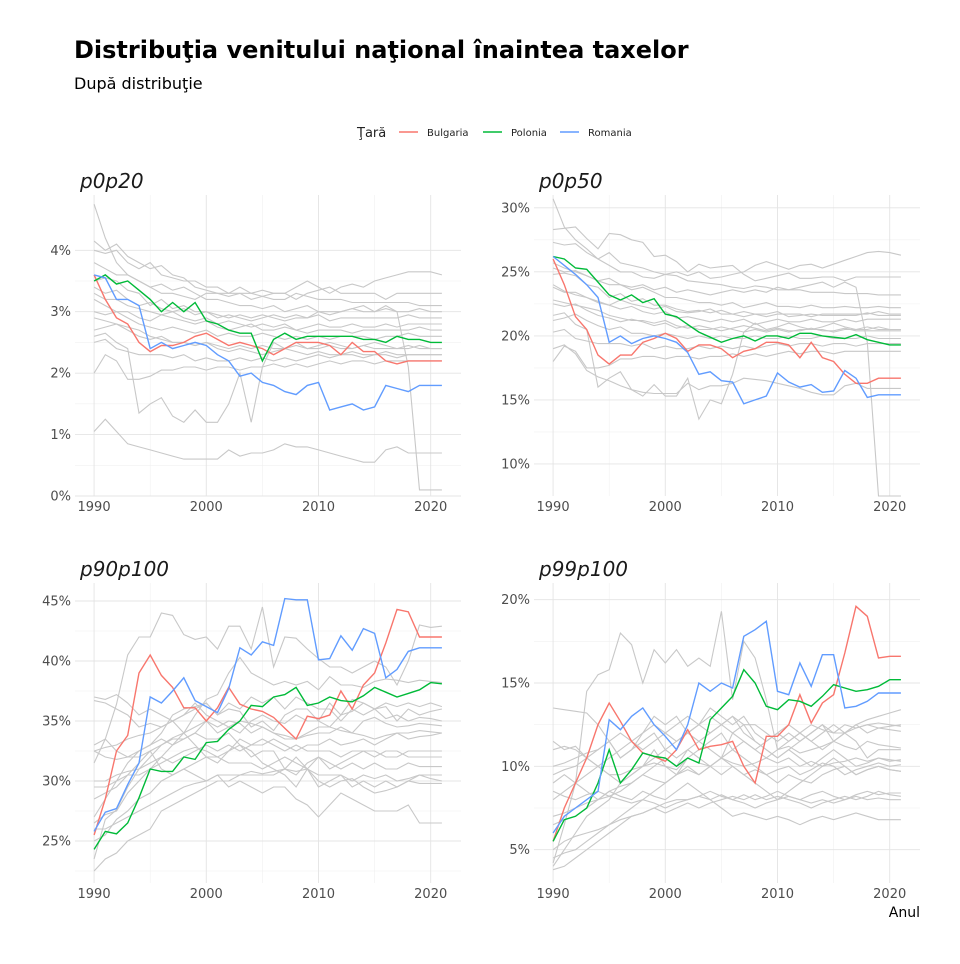 This screenshot has width=960, height=964. I want to click on series-line-romania, so click(267, 342).